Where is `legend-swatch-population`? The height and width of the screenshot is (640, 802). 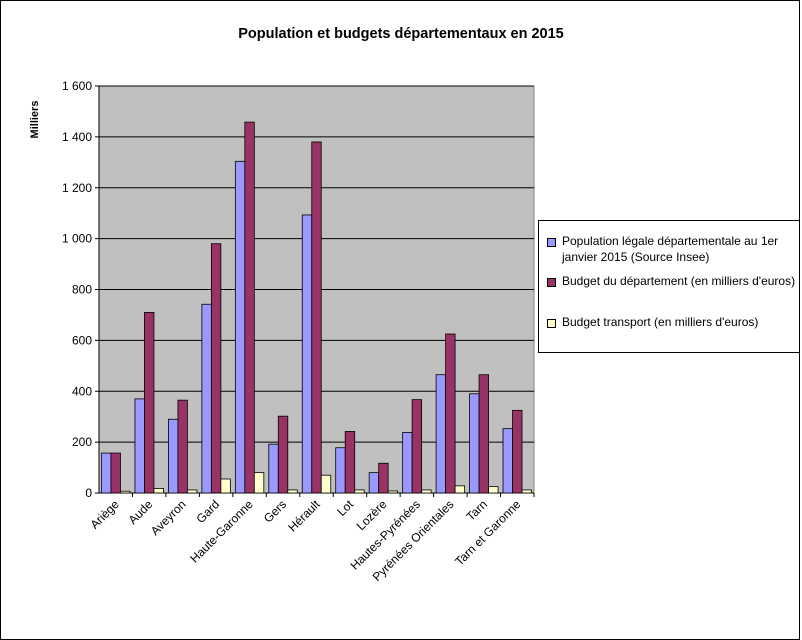
legend-swatch-population is located at coordinates (551, 242).